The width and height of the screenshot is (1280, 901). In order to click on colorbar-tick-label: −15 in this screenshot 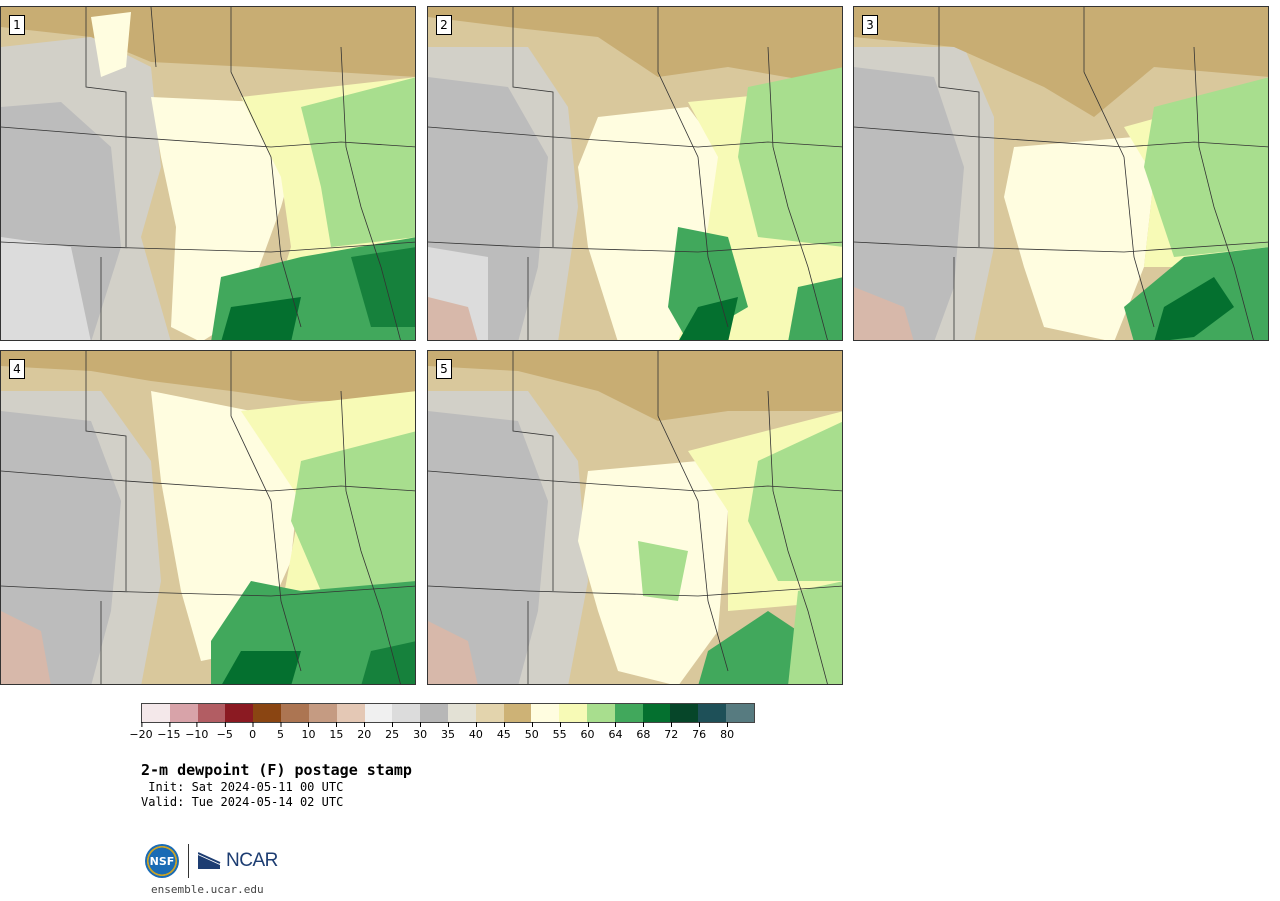, I will do `click(169, 731)`.